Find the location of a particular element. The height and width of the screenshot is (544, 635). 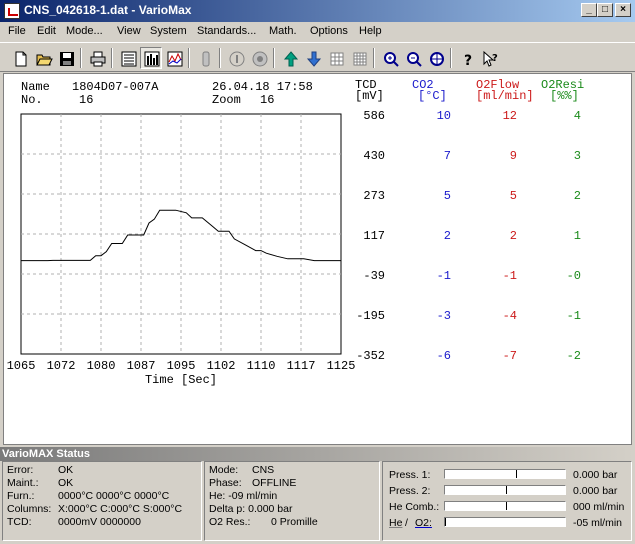

value-cell: -7 is located at coordinates (509, 356).